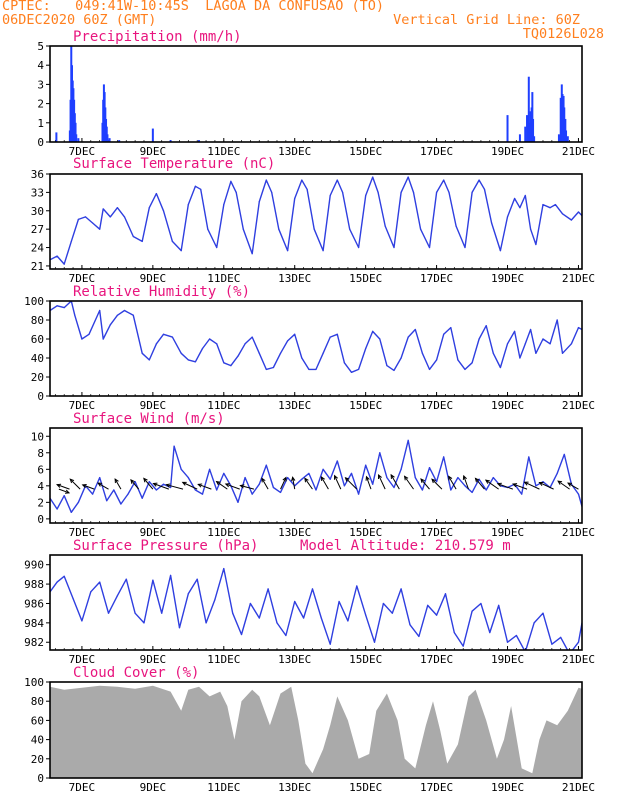  I want to click on x-tick-label: 15DEC, so click(365, 405).